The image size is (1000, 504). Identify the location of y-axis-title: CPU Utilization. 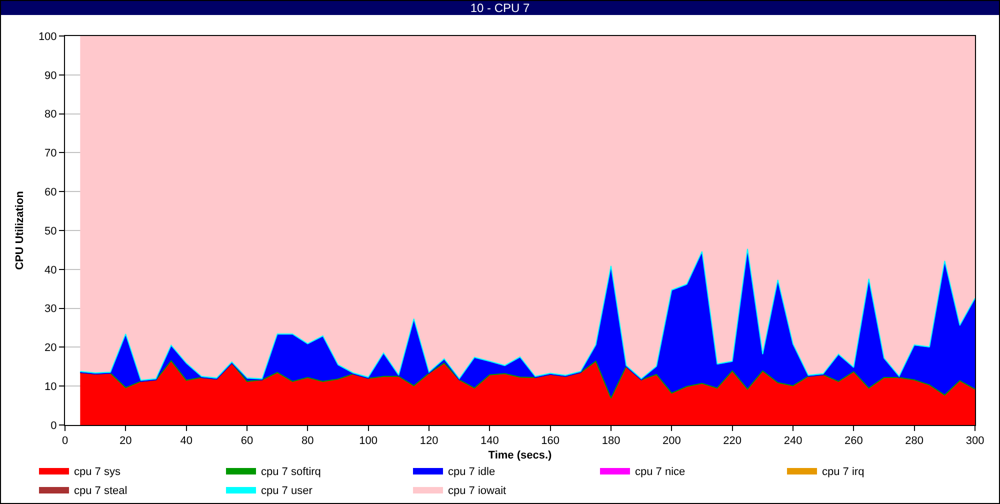
(20, 230).